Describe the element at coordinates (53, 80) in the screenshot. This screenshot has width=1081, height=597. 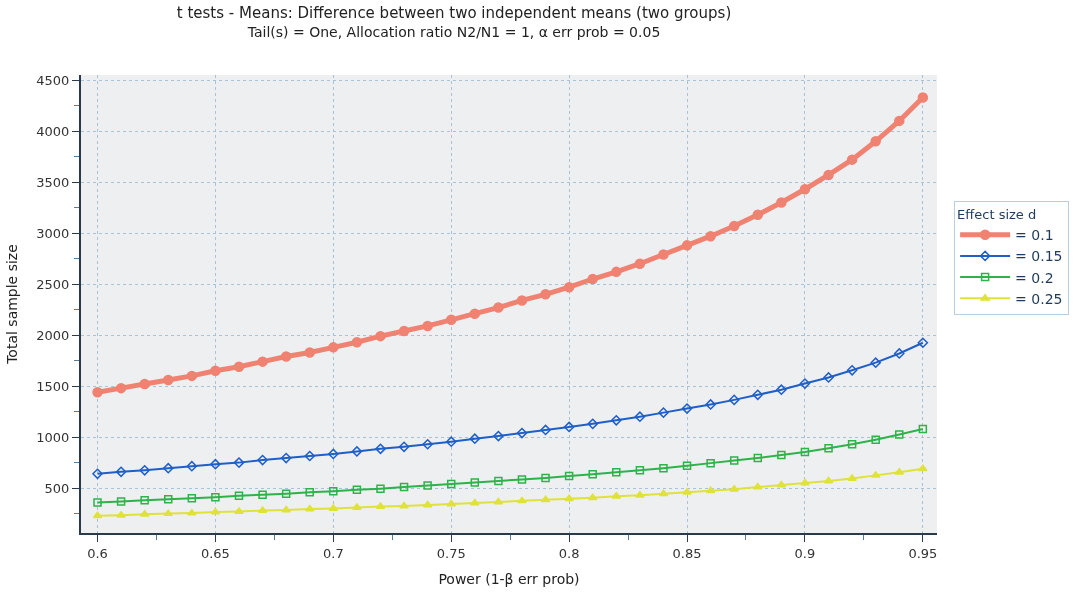
I see `y-tick-label: 4500` at that location.